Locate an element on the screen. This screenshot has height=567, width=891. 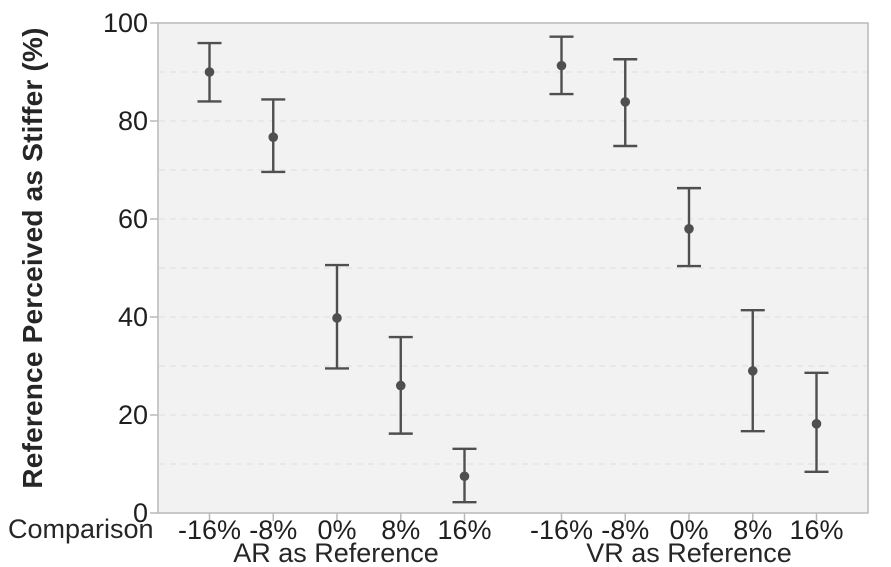
y-tick-label: 20 is located at coordinates (132, 415).